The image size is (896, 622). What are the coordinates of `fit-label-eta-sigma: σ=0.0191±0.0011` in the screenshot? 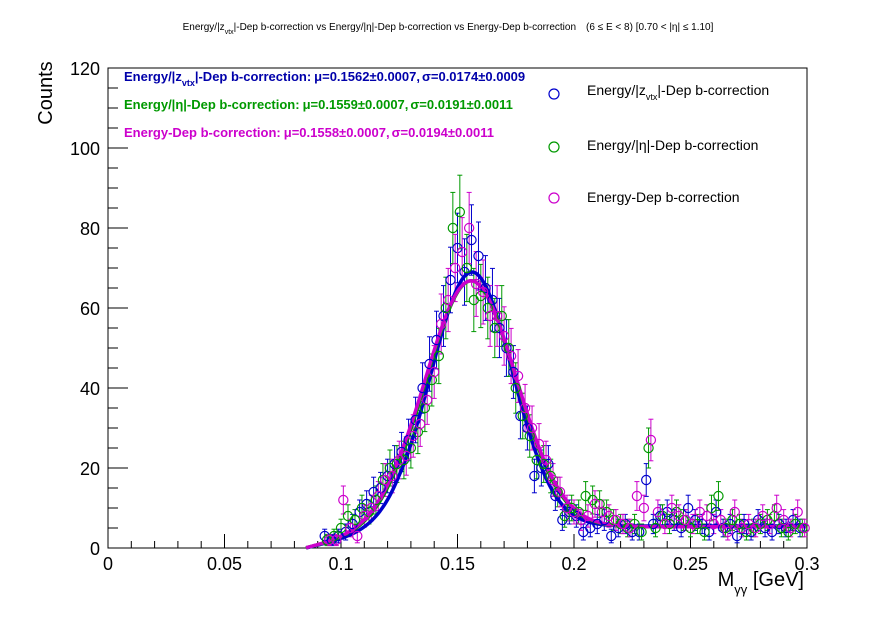 It's located at (461, 104).